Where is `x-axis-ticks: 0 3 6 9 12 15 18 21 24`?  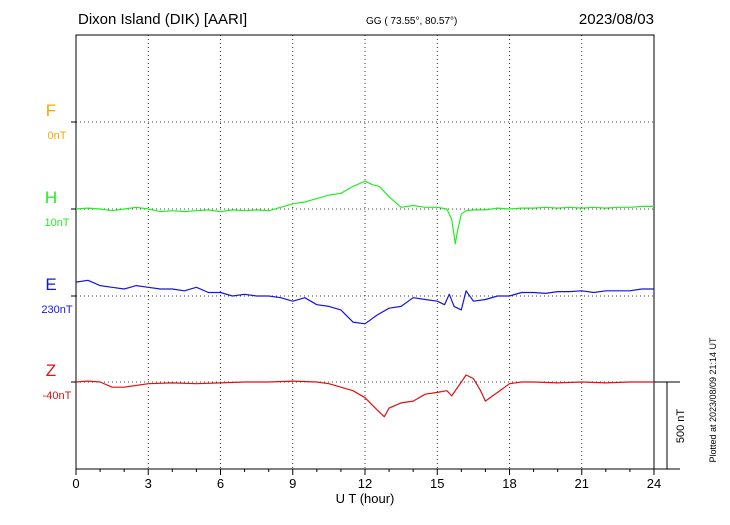
x-axis-ticks: 0 3 6 9 12 15 18 21 24 is located at coordinates (366, 480).